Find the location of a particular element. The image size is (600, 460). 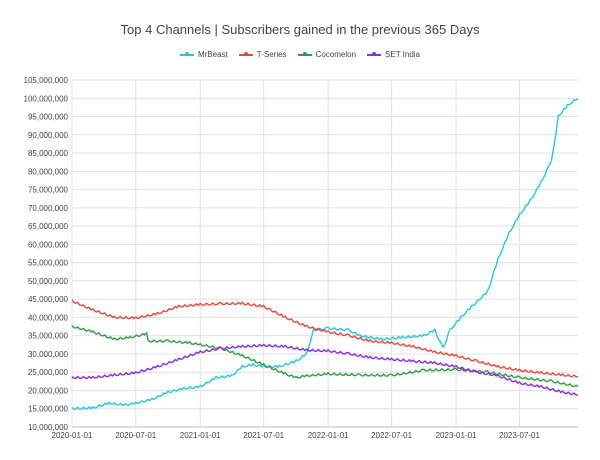

legend-item-cocomelon: Cocomelon is located at coordinates (327, 54).